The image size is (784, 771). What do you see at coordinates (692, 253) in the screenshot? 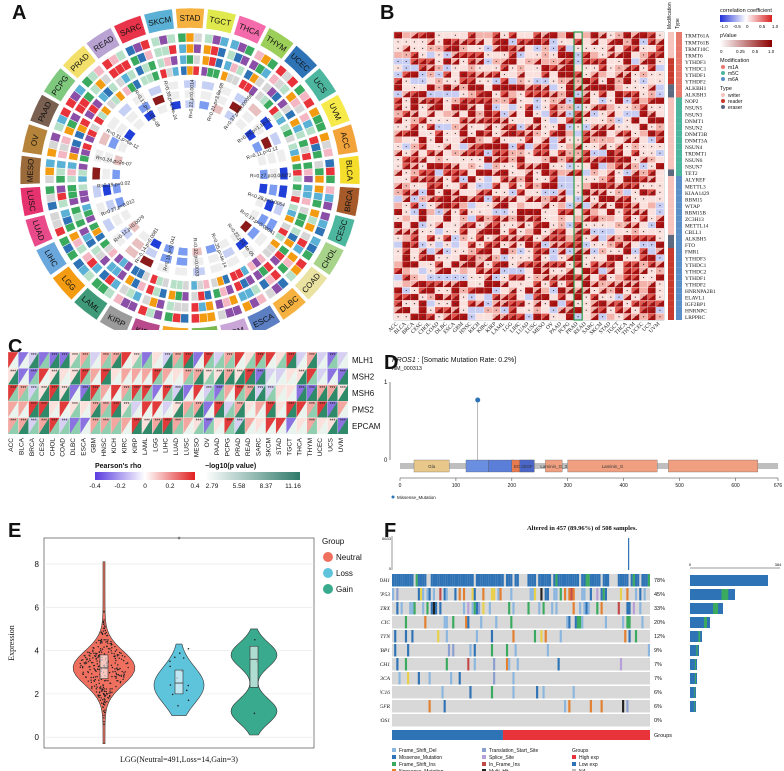
I see `row-label: FMR1` at bounding box center [692, 253].